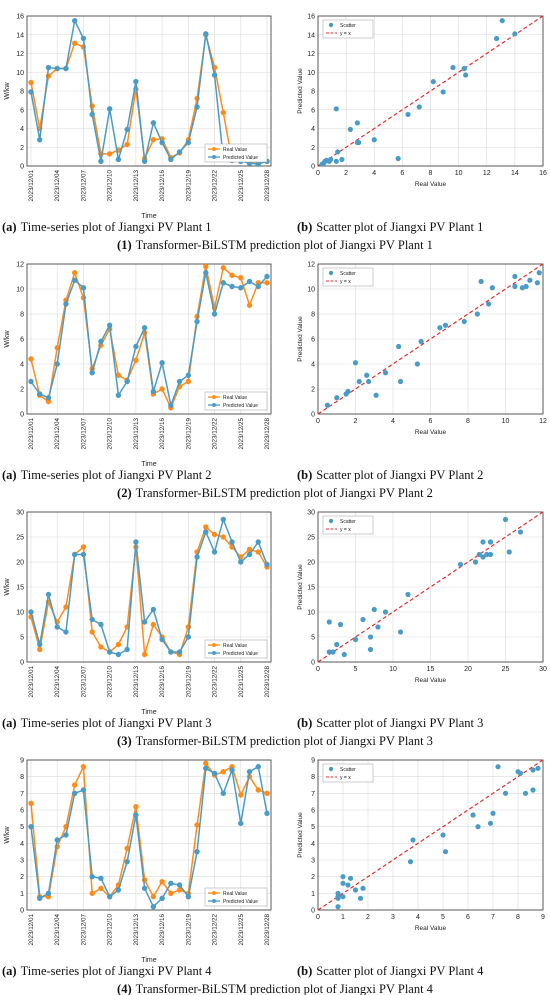  Describe the element at coordinates (313, 167) in the screenshot. I see `y-tick-label: 0` at that location.